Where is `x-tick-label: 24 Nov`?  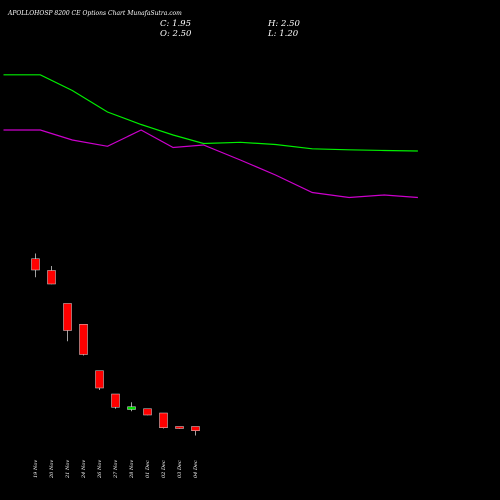 x-tick-label: 24 Nov is located at coordinates (84, 469).